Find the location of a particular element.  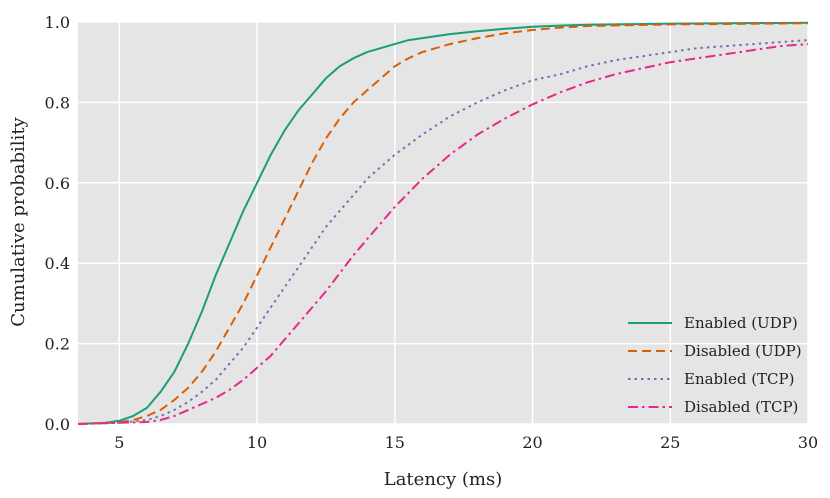

y-tick-label: 1.0 is located at coordinates (57, 22).